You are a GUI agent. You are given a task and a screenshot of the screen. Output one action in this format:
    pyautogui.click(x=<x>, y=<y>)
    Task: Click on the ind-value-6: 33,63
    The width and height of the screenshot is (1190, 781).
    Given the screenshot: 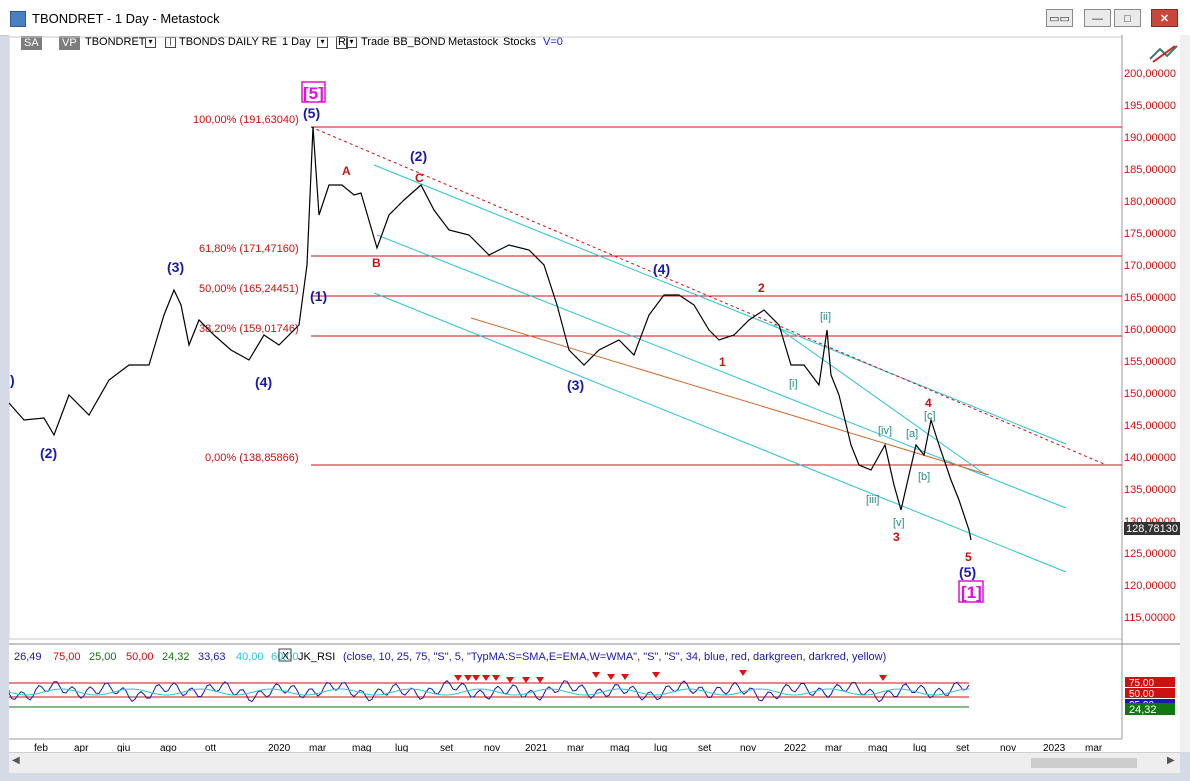 What is the action you would take?
    pyautogui.click(x=212, y=657)
    